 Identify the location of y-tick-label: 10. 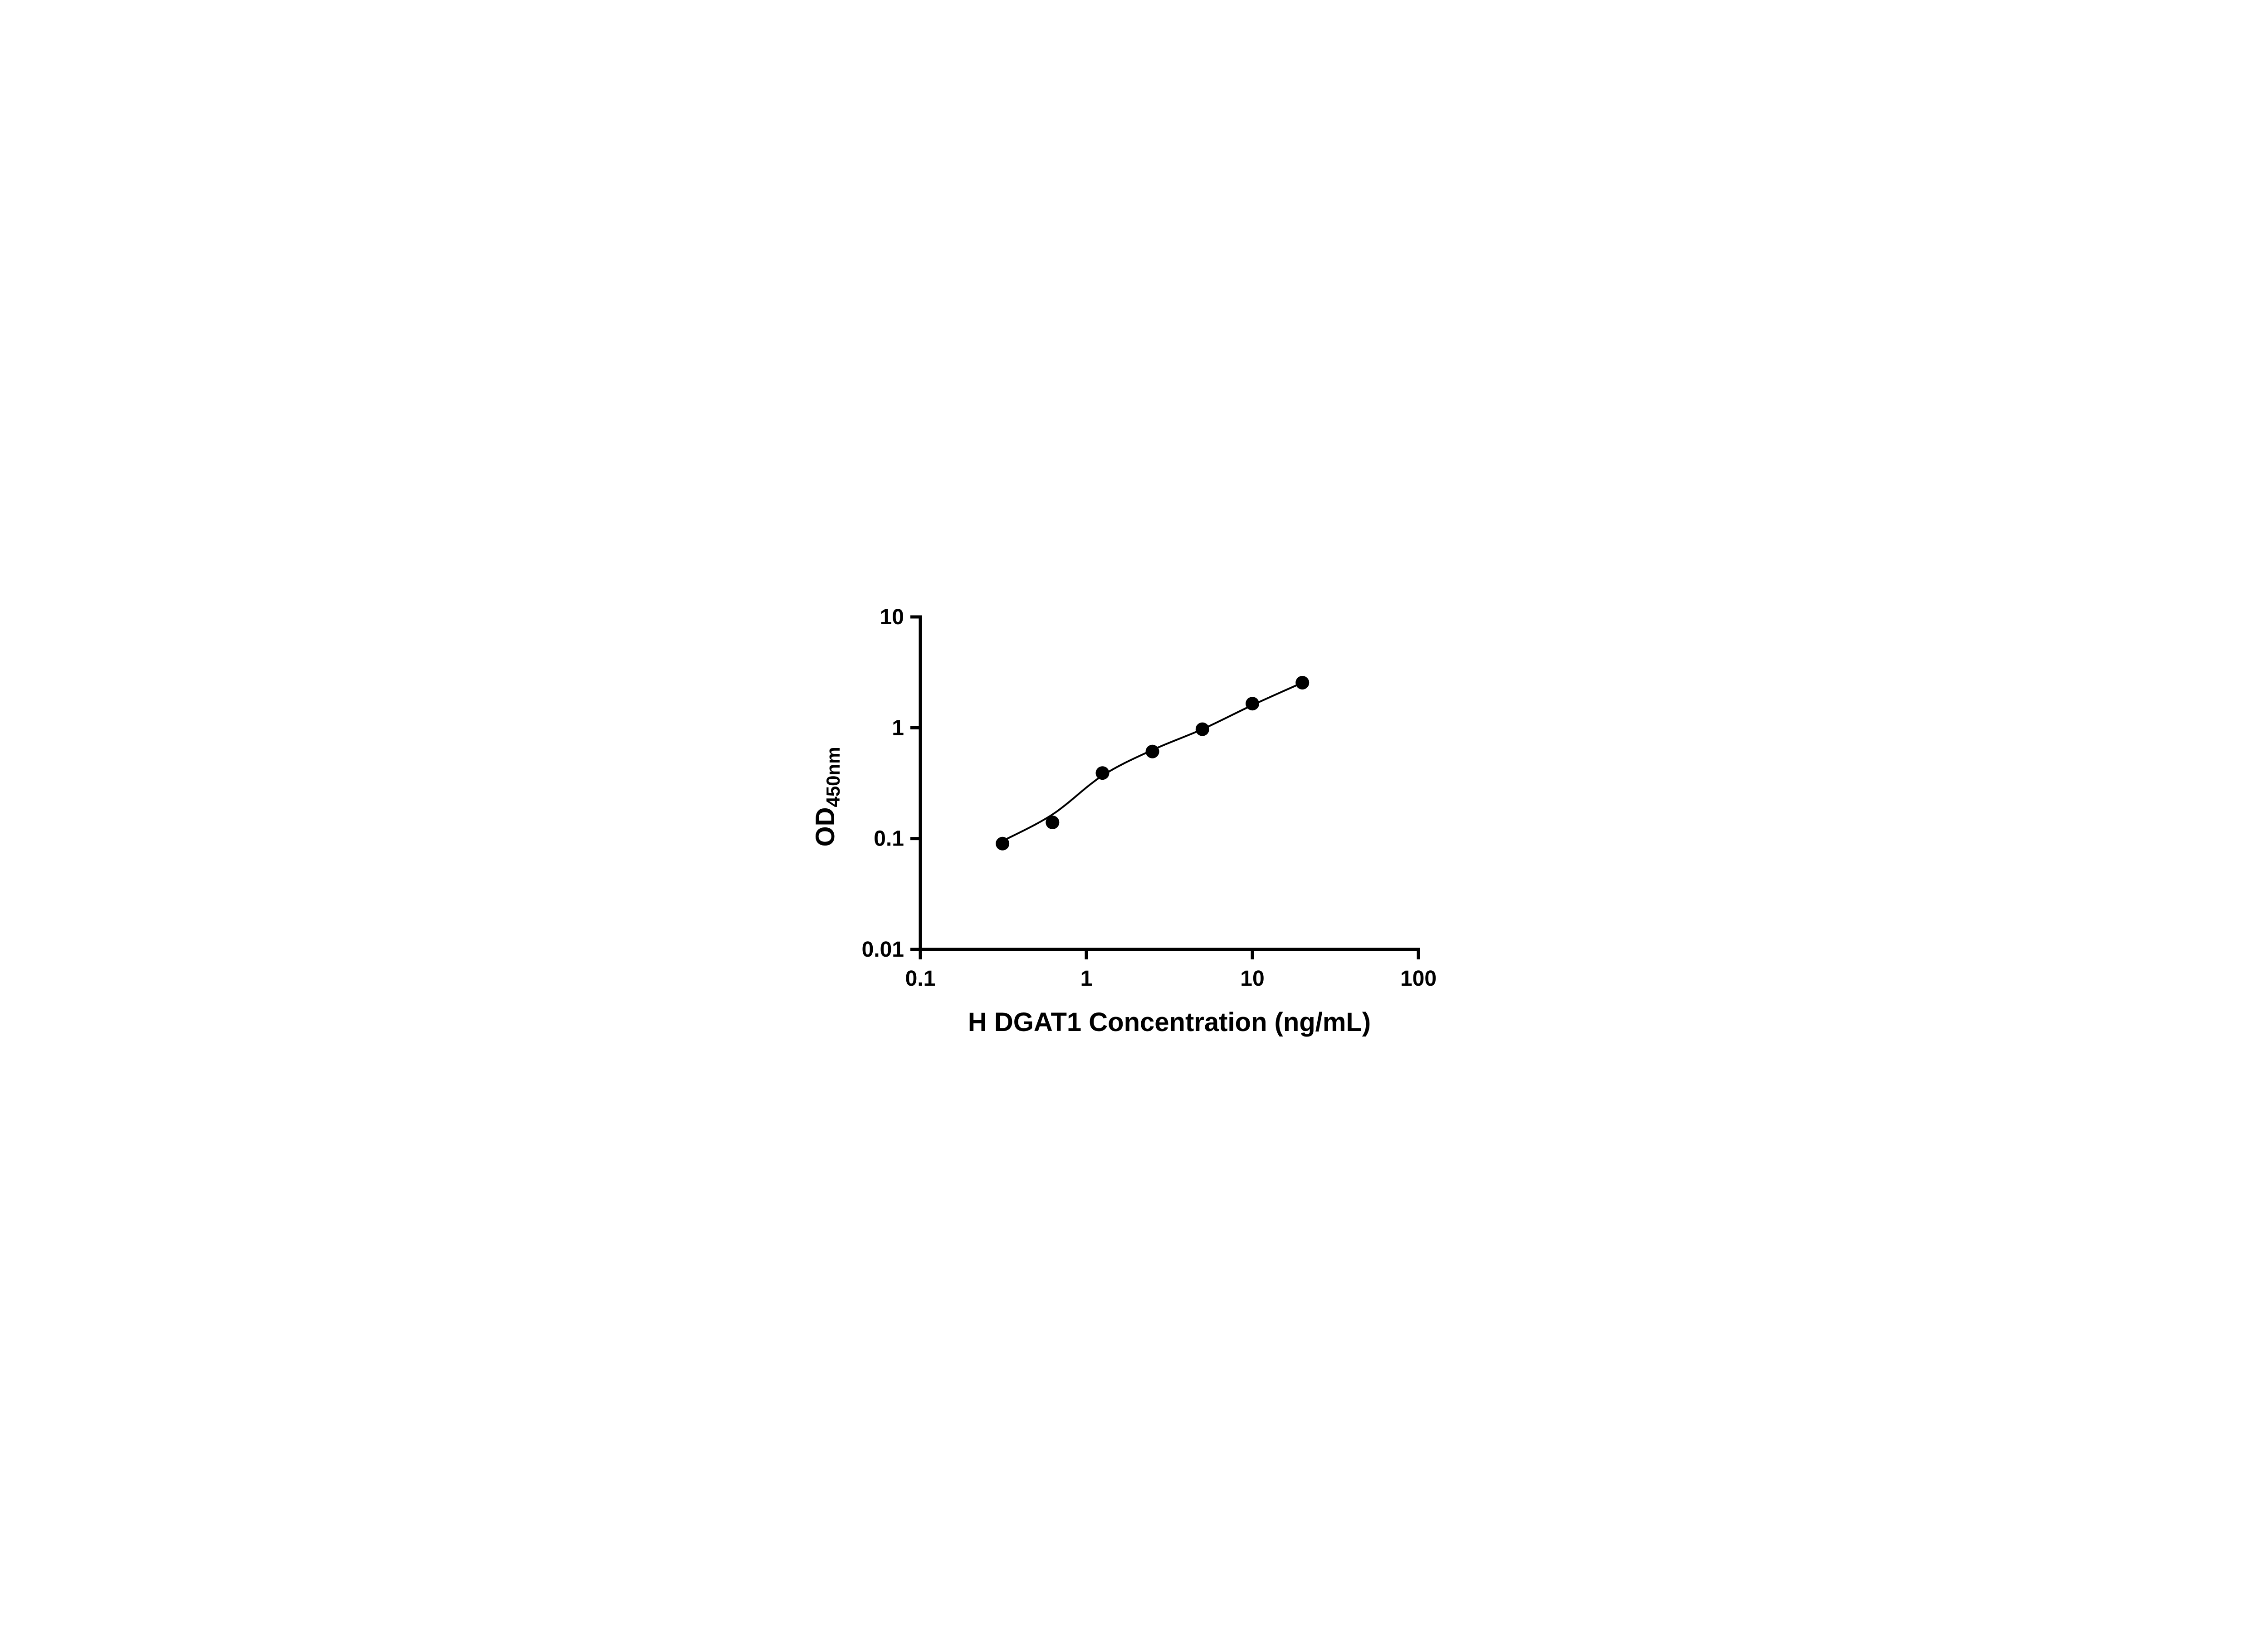
(892, 617).